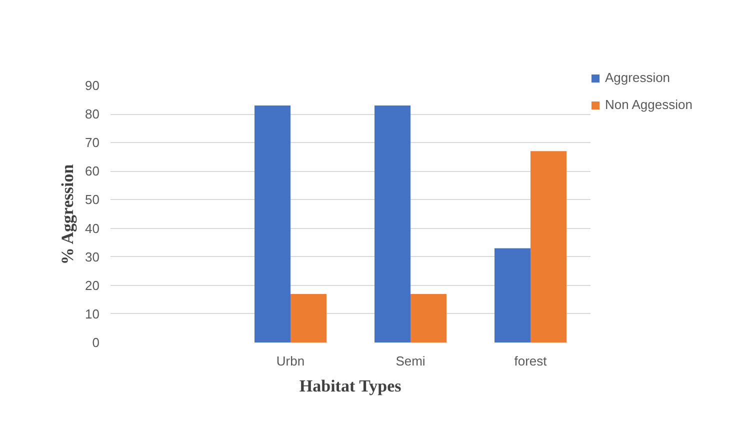 The height and width of the screenshot is (427, 748). I want to click on y-tick-label: 30, so click(92, 256).